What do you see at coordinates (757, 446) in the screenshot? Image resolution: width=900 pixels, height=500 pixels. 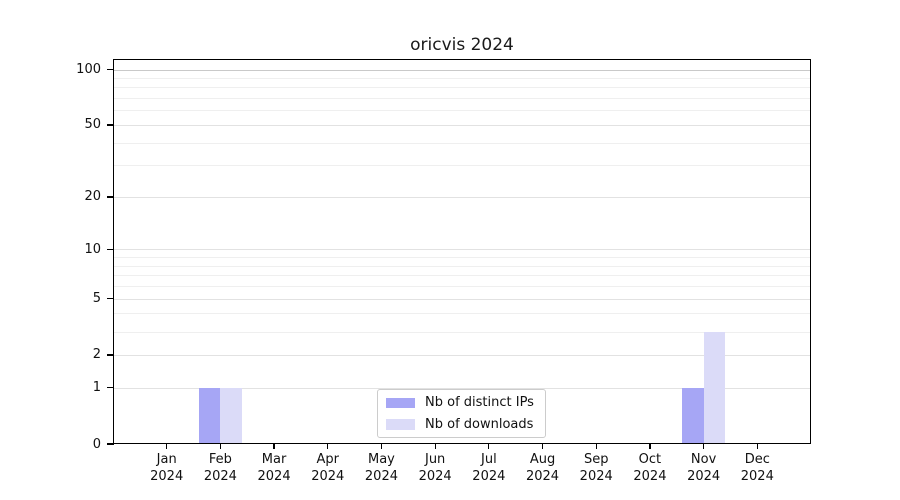 I see `x-tick-dec-2024` at bounding box center [757, 446].